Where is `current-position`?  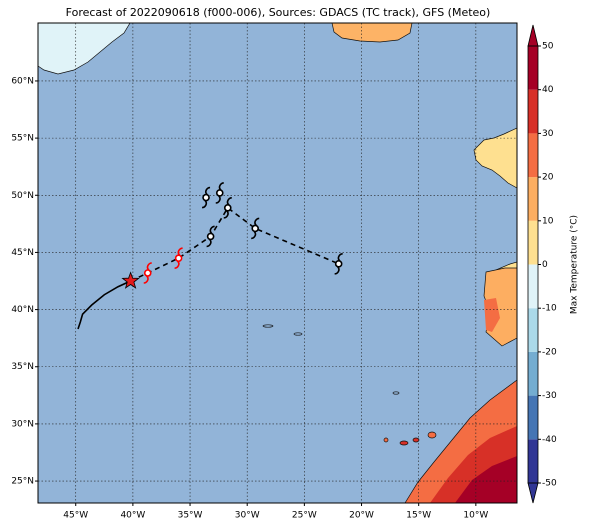
current-position is located at coordinates (130, 280).